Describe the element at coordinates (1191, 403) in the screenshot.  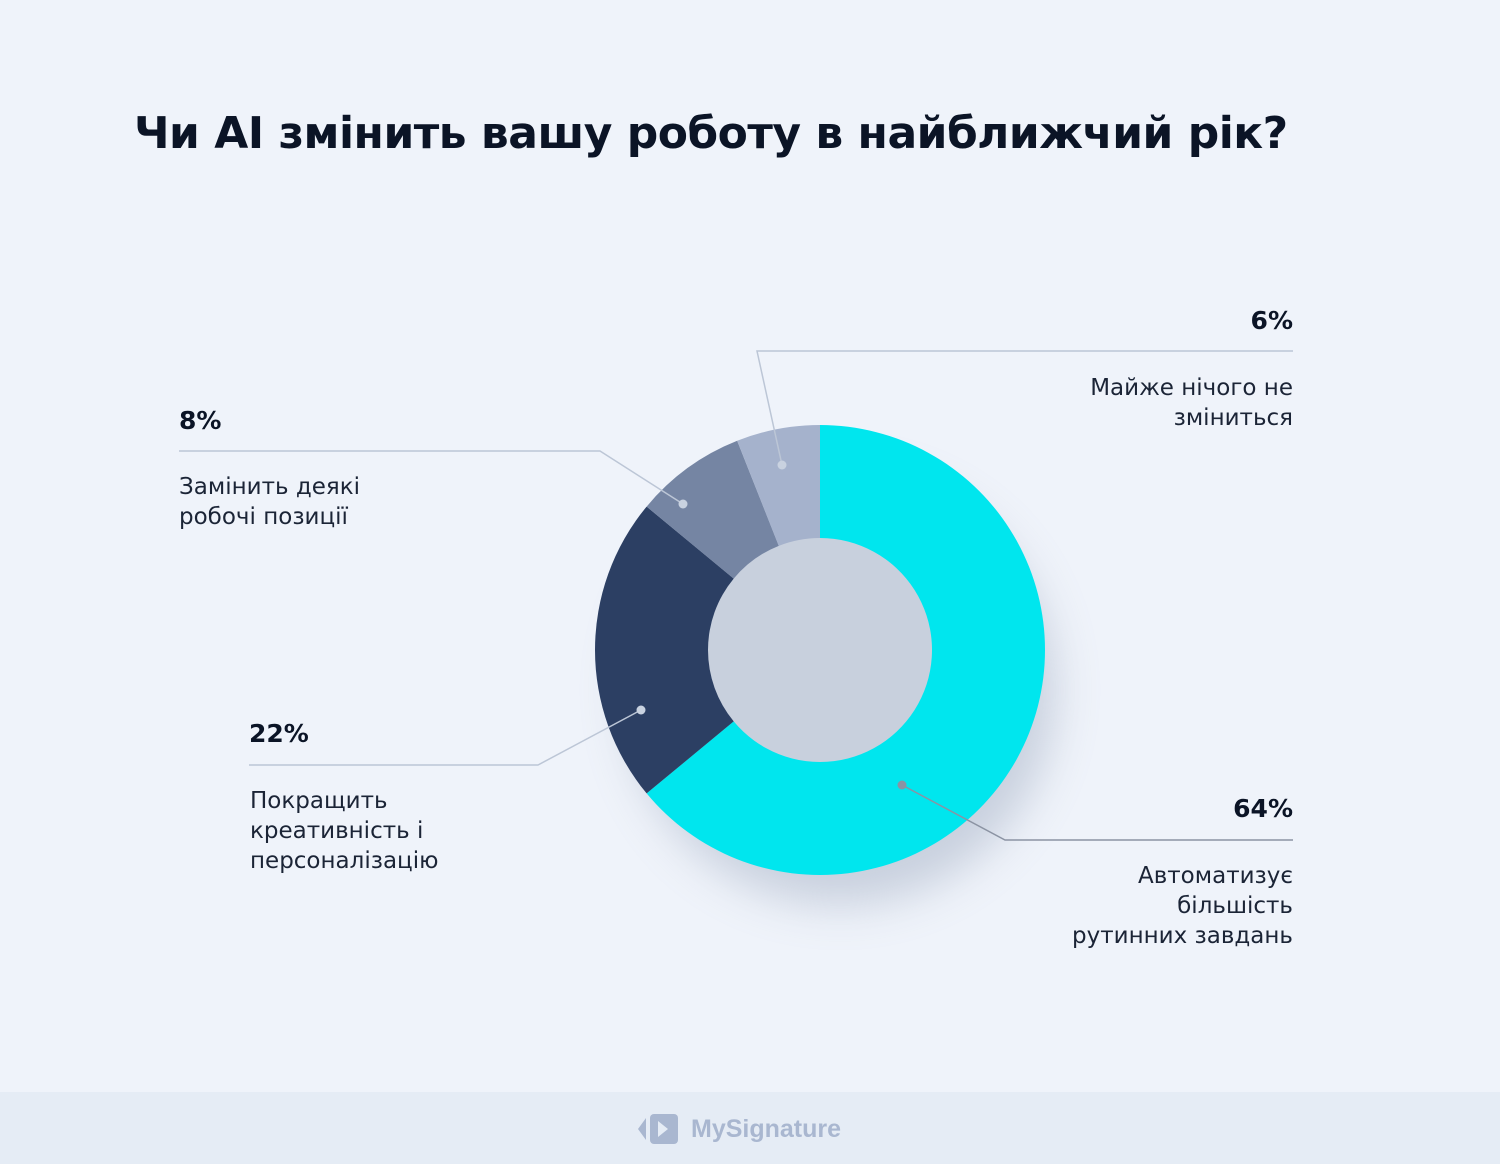
I see `data-label-category-3: Майже нічого не зміниться` at that location.